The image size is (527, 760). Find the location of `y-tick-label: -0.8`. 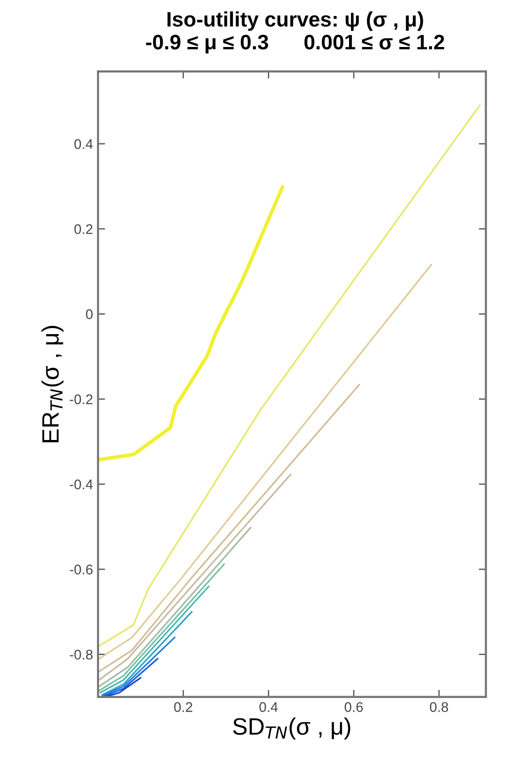

y-tick-label: -0.8 is located at coordinates (81, 655).